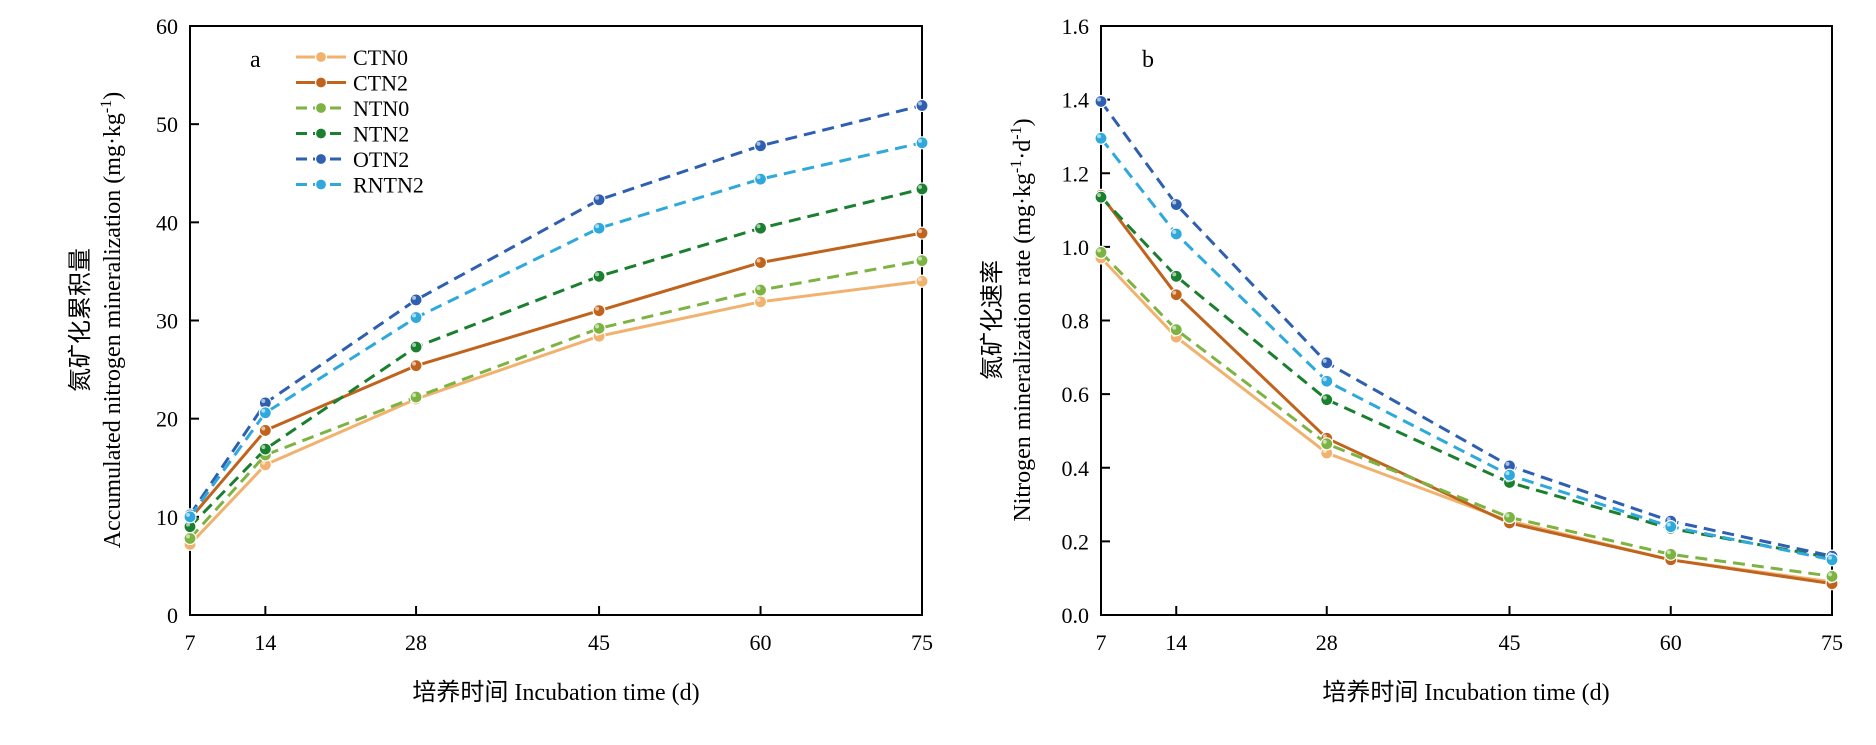 The height and width of the screenshot is (745, 1876). What do you see at coordinates (1023, 150) in the screenshot?
I see `y-axis-title-en-b-mid: ·d` at bounding box center [1023, 150].